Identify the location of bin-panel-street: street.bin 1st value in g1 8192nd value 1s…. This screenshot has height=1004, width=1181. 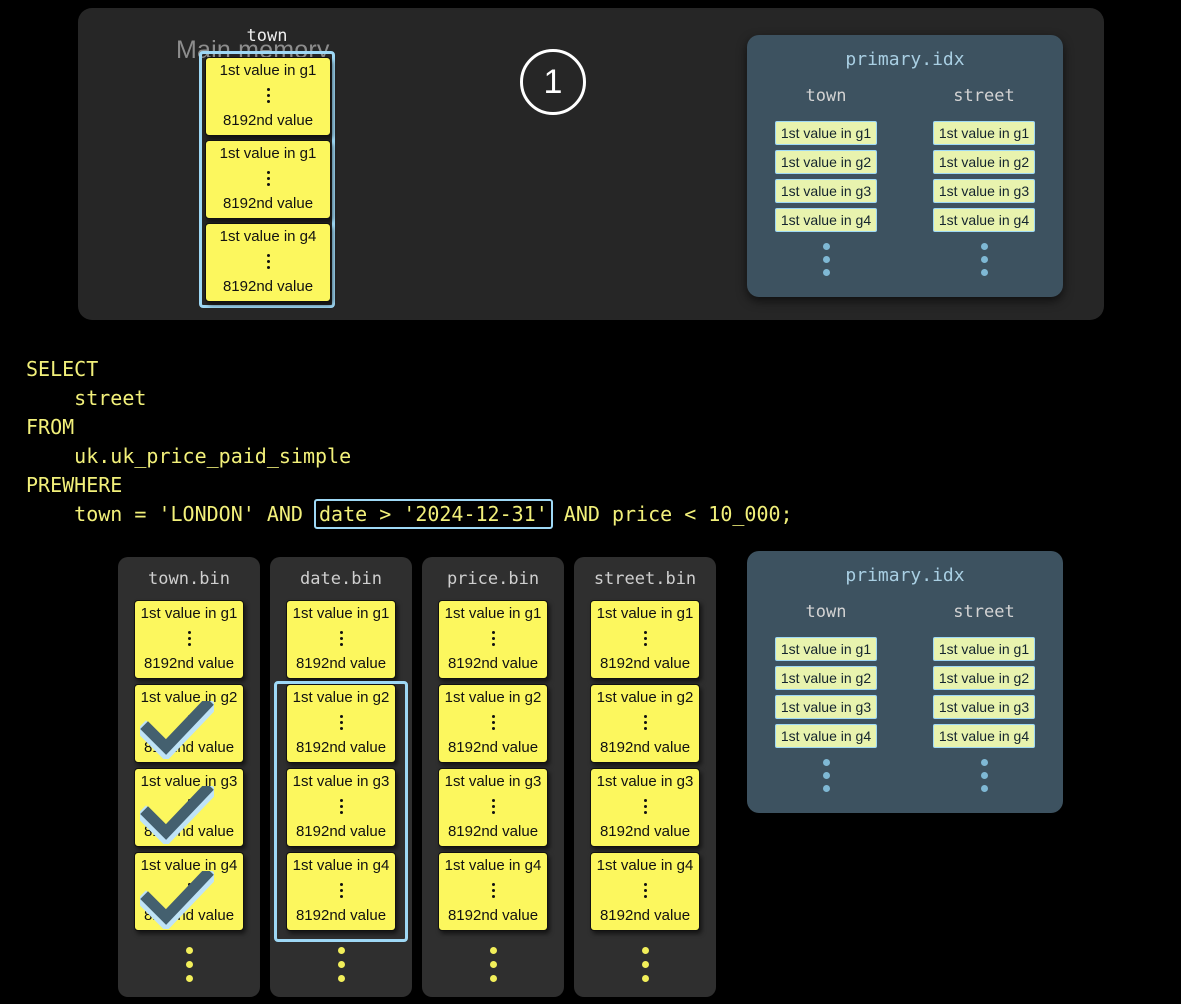
(645, 777).